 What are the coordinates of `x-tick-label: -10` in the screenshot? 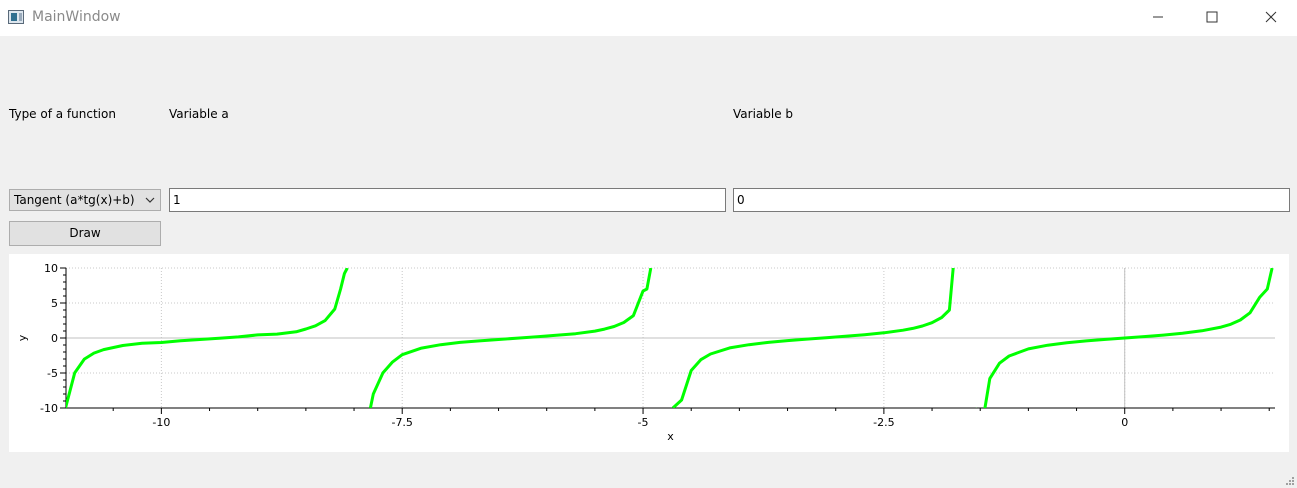 It's located at (161, 422).